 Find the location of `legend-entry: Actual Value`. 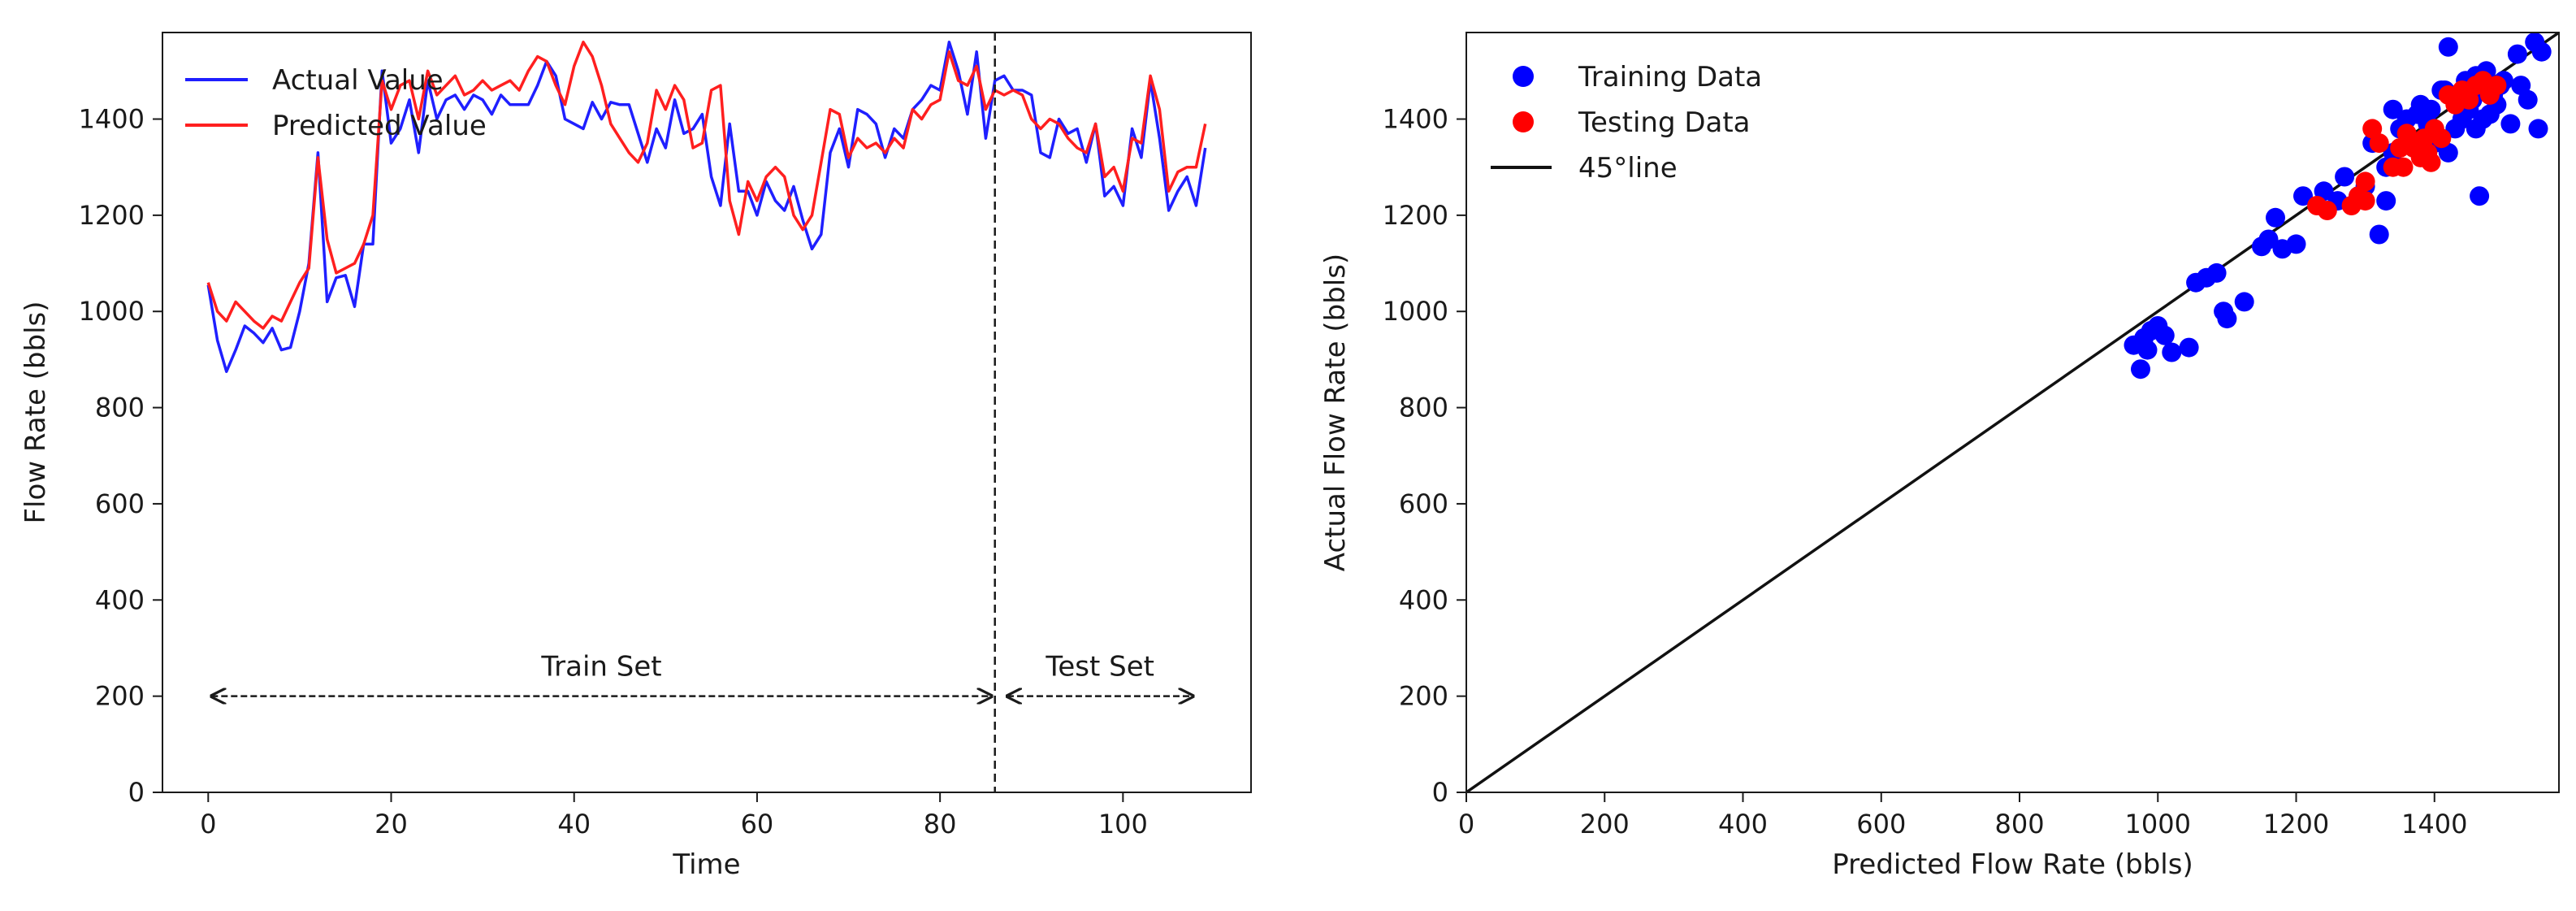

legend-entry: Actual Value is located at coordinates (358, 80).